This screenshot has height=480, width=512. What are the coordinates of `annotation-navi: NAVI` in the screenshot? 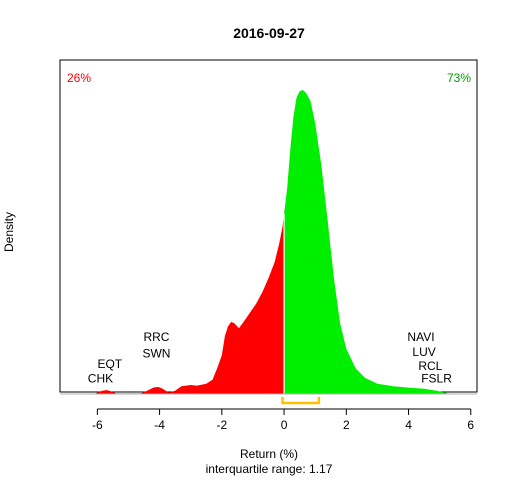 It's located at (420, 337).